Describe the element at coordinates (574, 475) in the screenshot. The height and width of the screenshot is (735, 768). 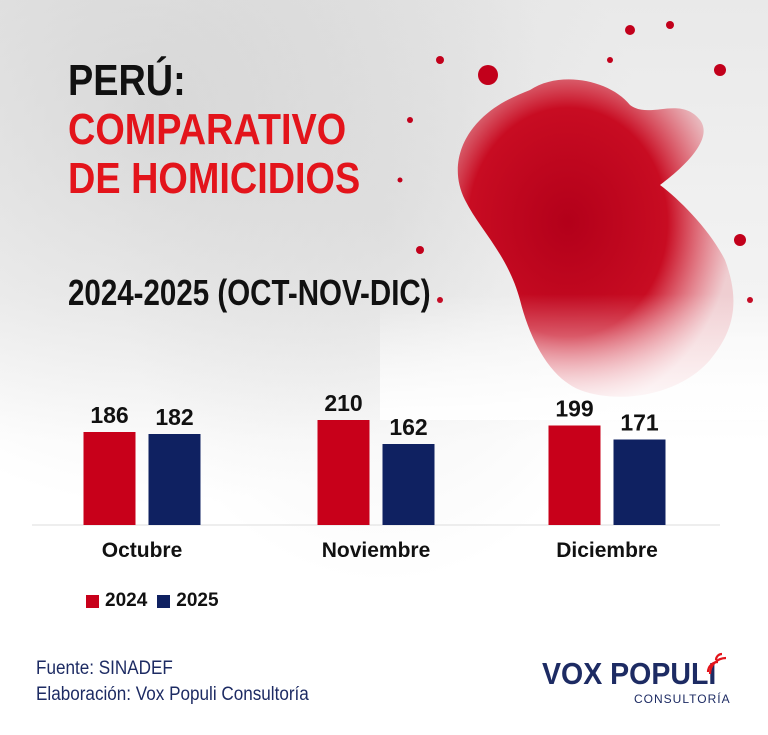
I see `bar-diciembre-2024` at that location.